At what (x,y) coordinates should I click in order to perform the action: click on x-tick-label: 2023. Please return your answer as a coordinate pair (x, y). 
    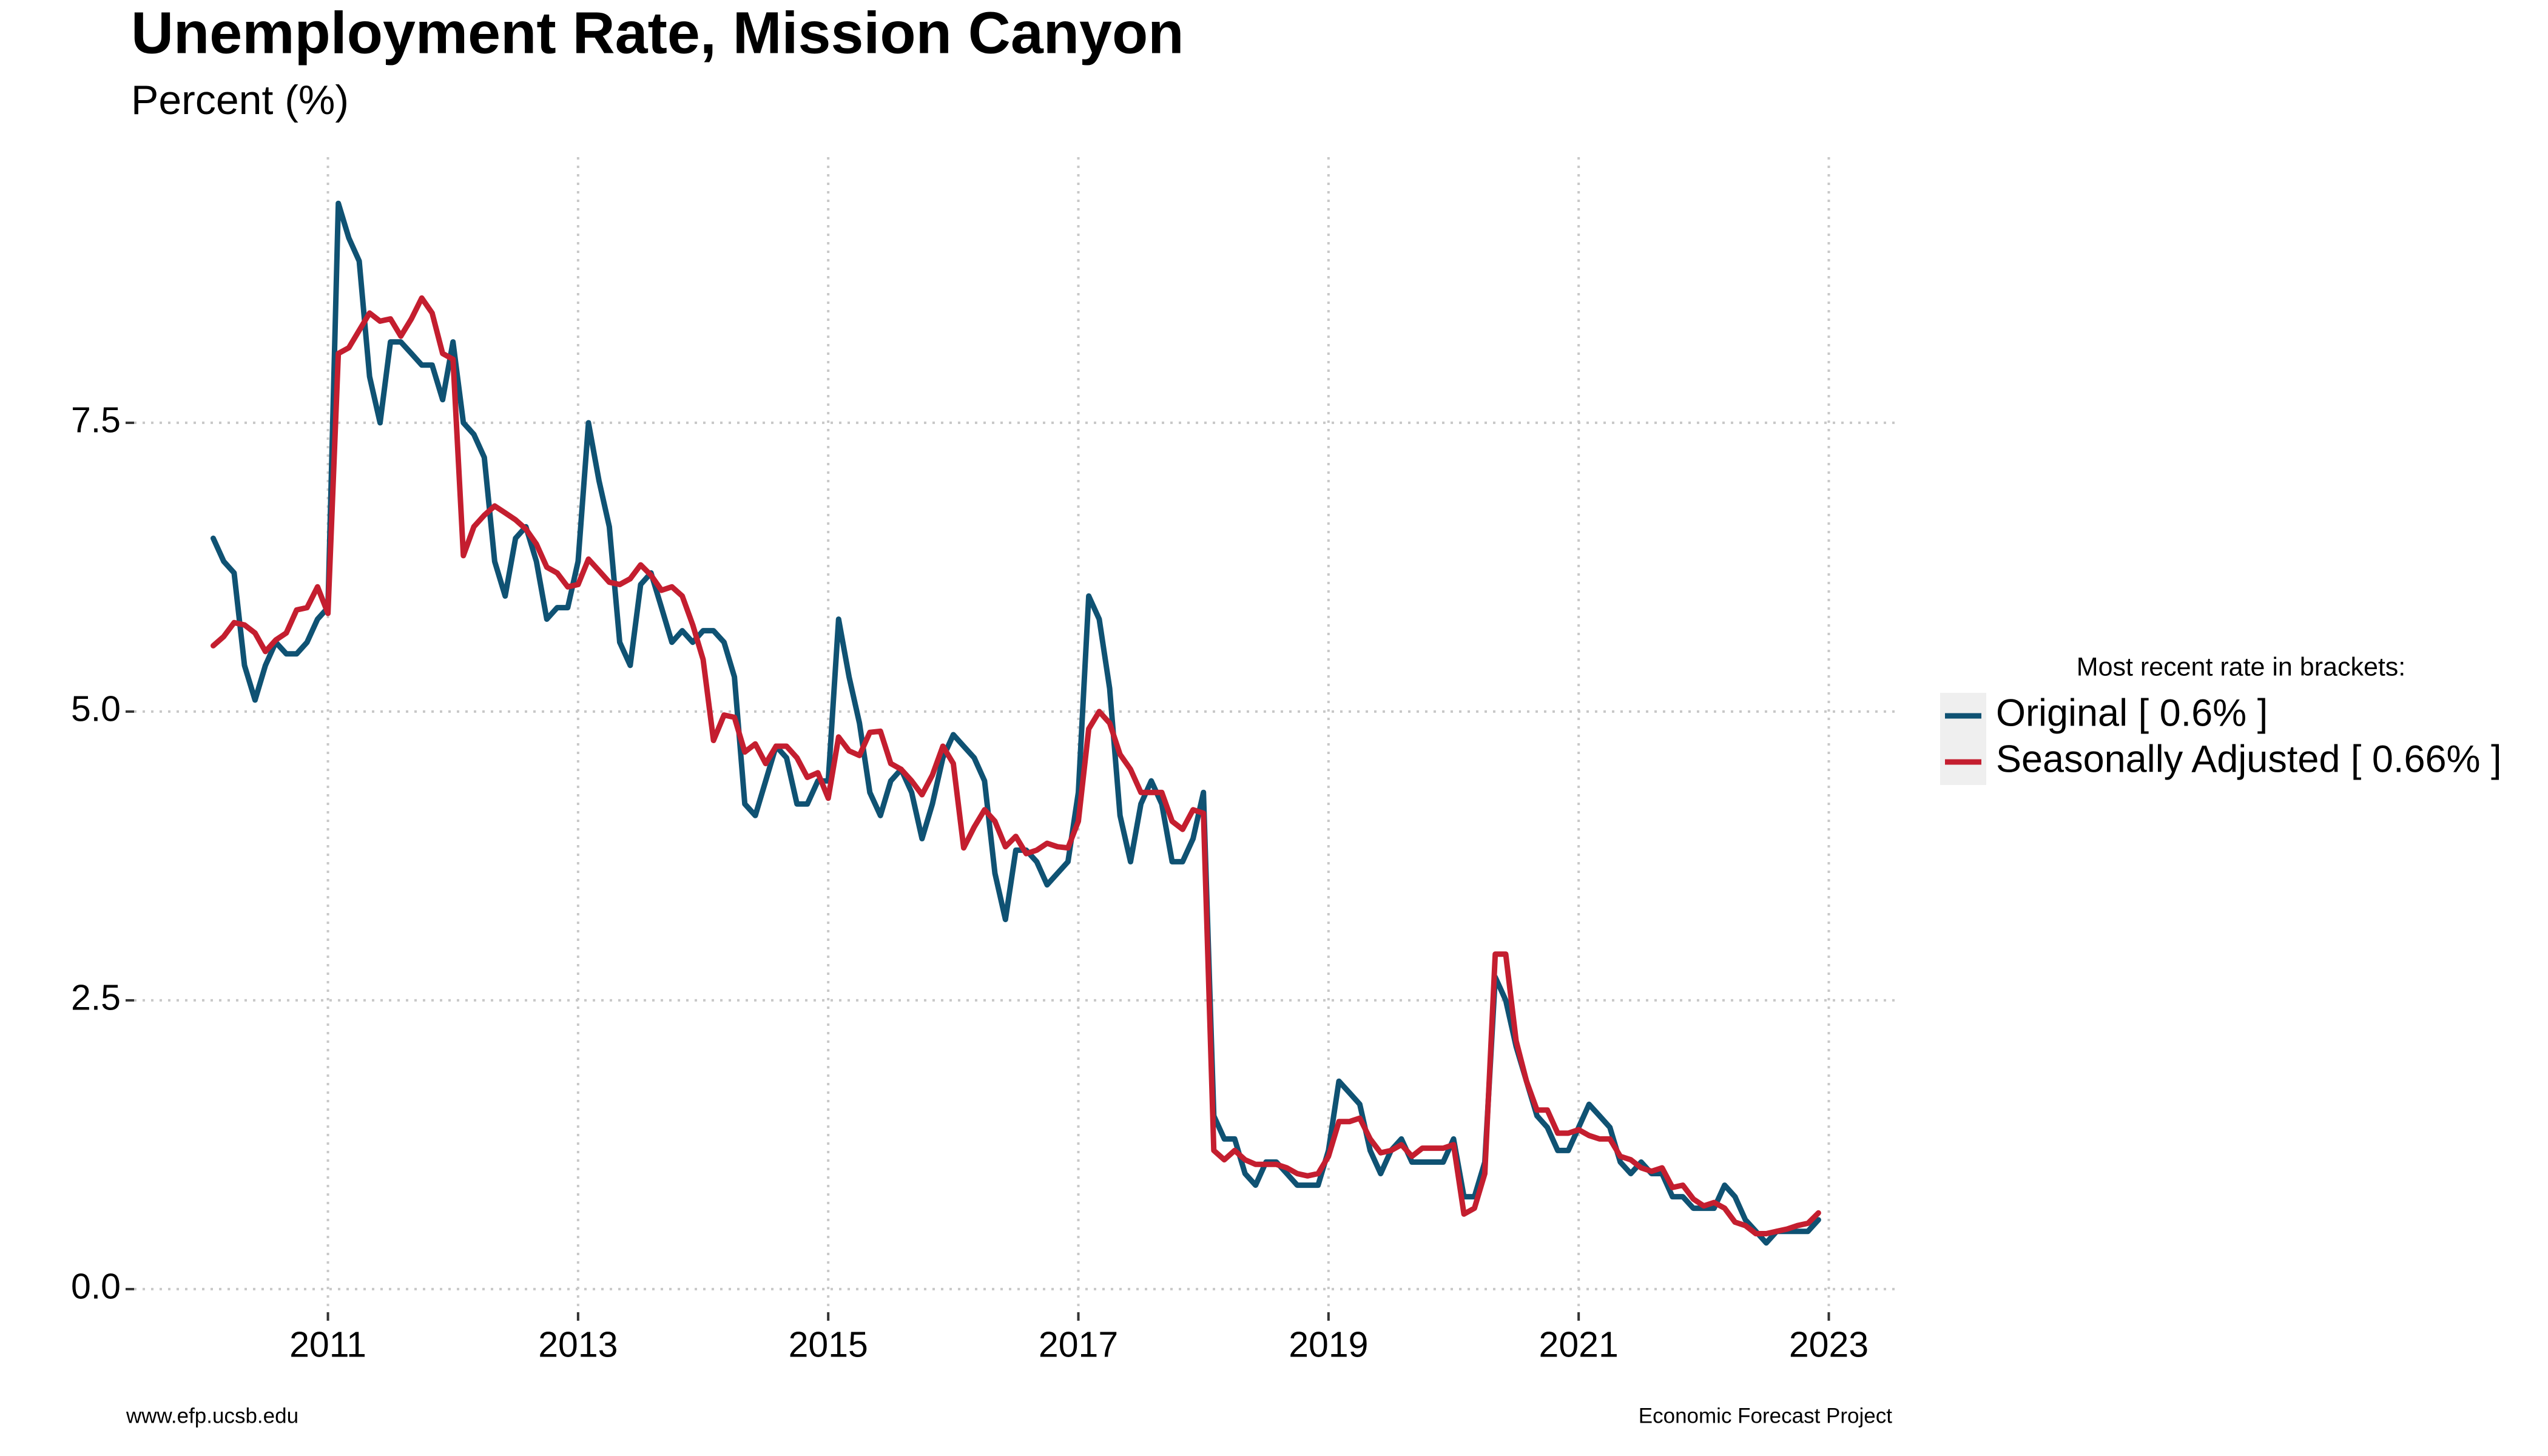
    Looking at the image, I should click on (1829, 1345).